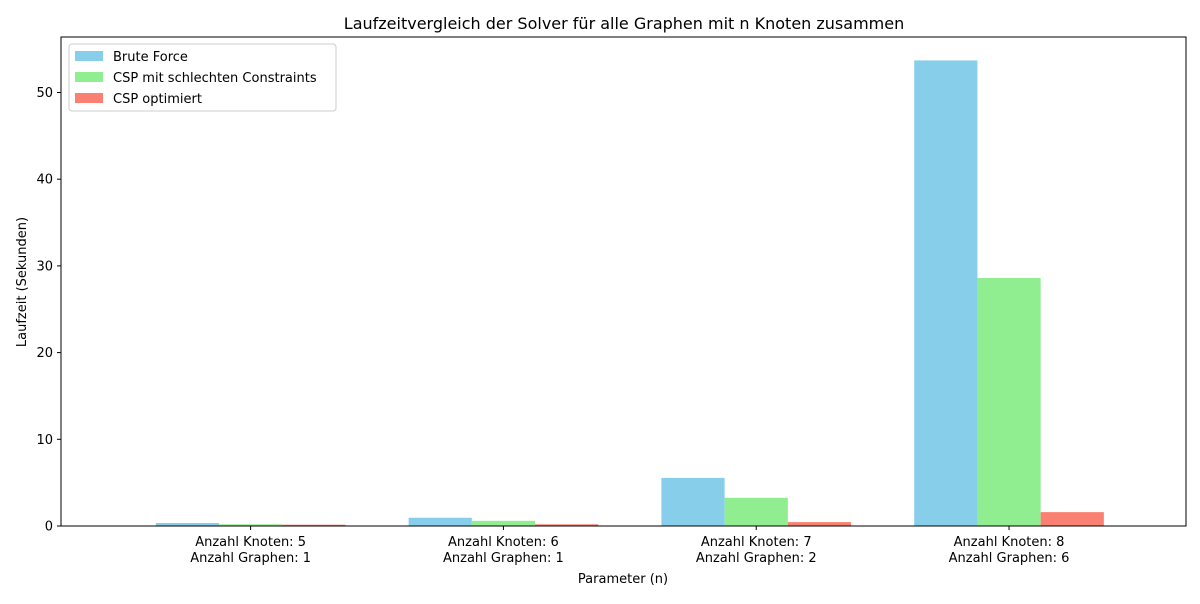 This screenshot has width=1200, height=604. Describe the element at coordinates (44, 440) in the screenshot. I see `y-tick-label-2: 10` at that location.